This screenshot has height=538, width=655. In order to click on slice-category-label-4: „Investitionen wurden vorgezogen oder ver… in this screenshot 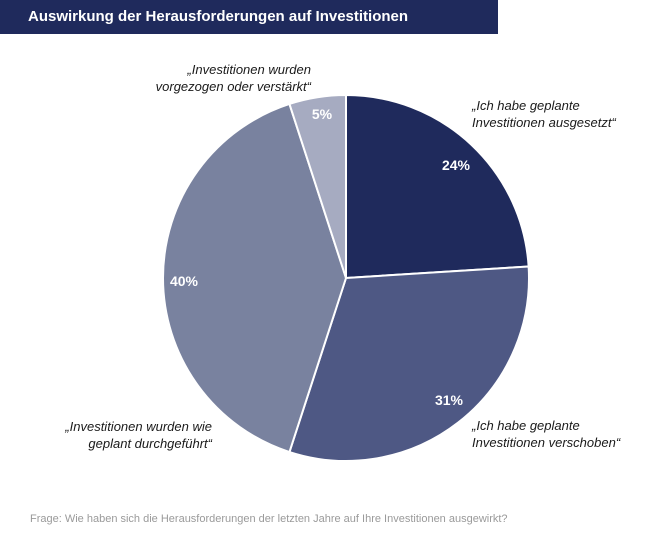, I will do `click(234, 78)`.